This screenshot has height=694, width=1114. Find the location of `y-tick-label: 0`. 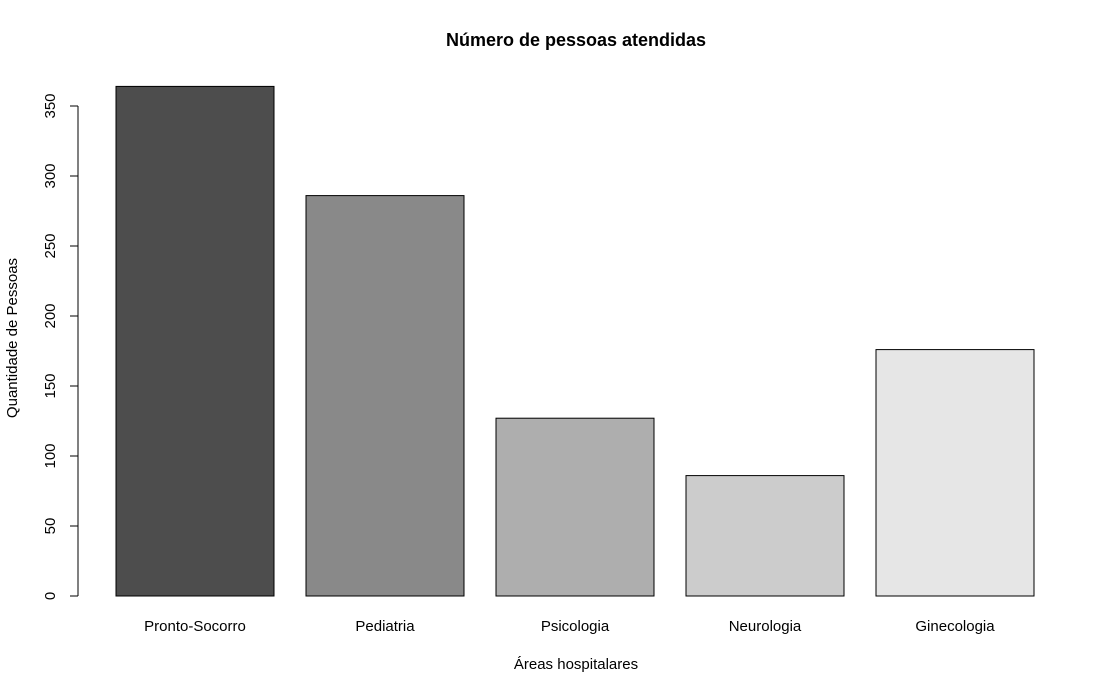

y-tick-label: 0 is located at coordinates (50, 596).